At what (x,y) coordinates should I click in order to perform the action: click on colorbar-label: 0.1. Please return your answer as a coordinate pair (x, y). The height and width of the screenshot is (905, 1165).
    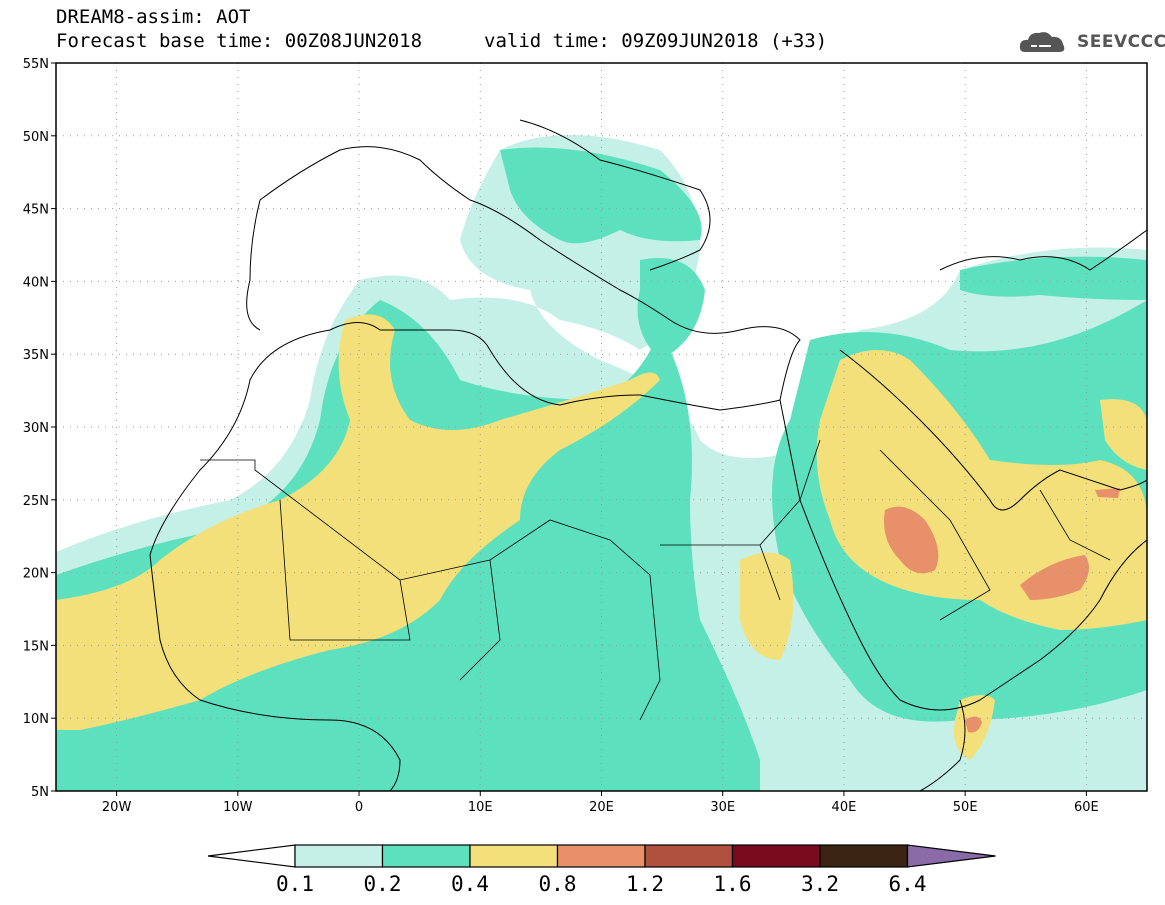
    Looking at the image, I should click on (295, 884).